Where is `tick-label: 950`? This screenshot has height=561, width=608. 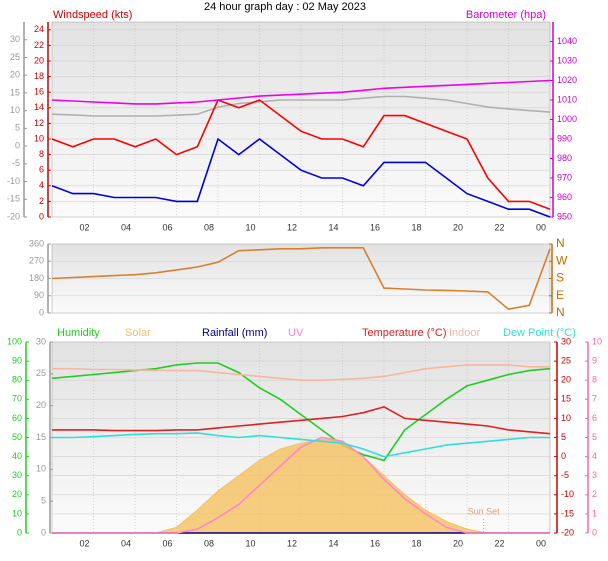
tick-label: 950 is located at coordinates (564, 216).